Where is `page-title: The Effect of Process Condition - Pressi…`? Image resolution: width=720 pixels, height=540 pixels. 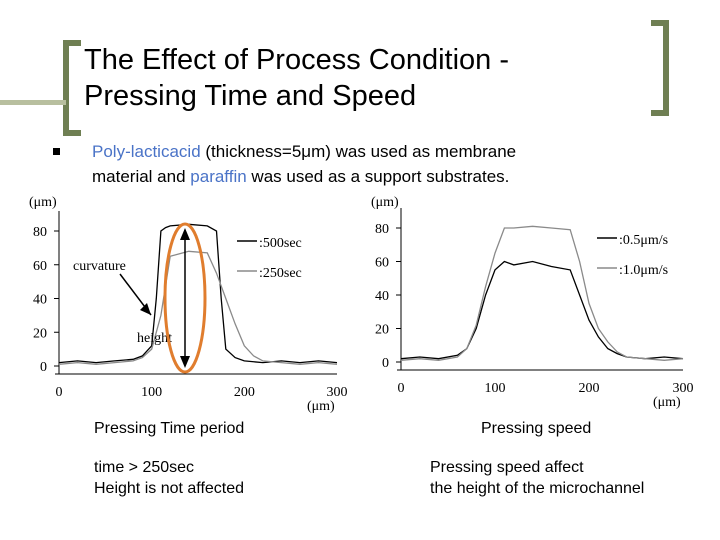 page-title: The Effect of Process Condition - Pressi… is located at coordinates (354, 78).